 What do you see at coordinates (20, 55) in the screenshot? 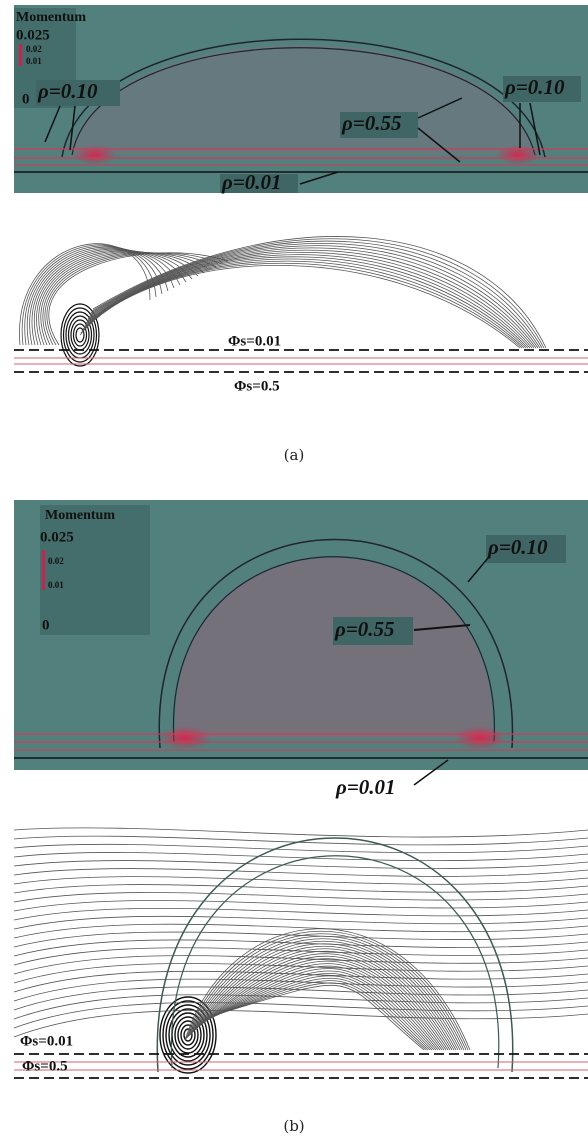
I see `colorbar` at bounding box center [20, 55].